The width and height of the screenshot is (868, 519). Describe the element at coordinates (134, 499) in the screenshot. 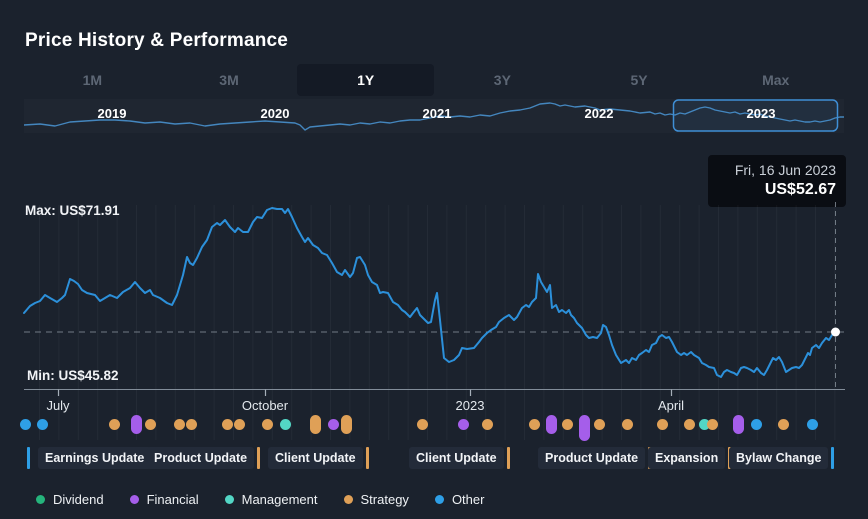

I see `financial-color-dot-icon` at that location.